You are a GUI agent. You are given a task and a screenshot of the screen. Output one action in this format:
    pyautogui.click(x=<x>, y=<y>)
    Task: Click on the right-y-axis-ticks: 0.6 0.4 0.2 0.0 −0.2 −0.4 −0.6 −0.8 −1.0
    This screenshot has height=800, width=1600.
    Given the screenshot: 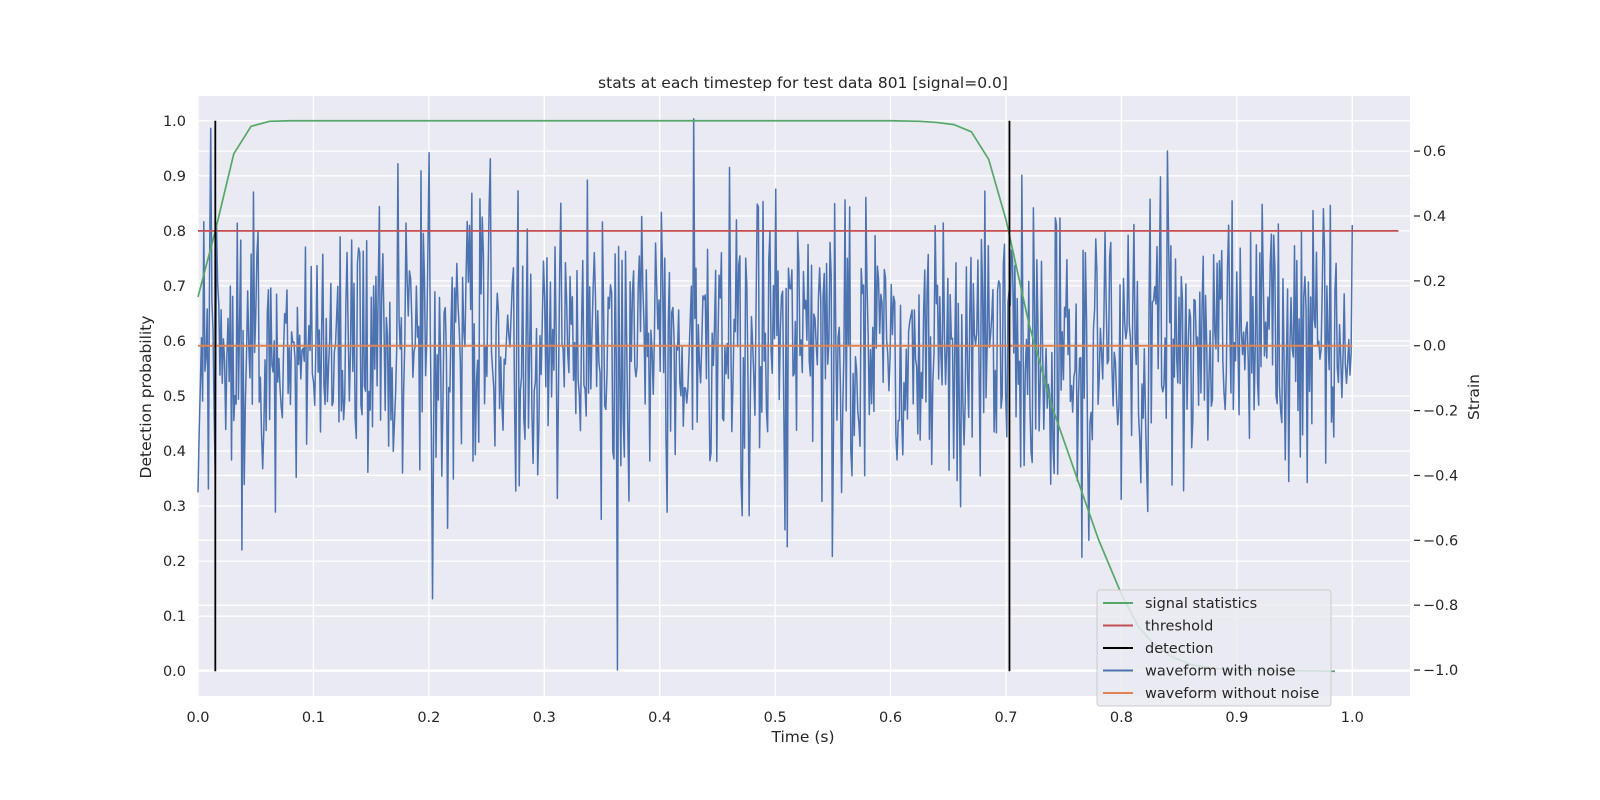 What is the action you would take?
    pyautogui.click(x=1436, y=411)
    